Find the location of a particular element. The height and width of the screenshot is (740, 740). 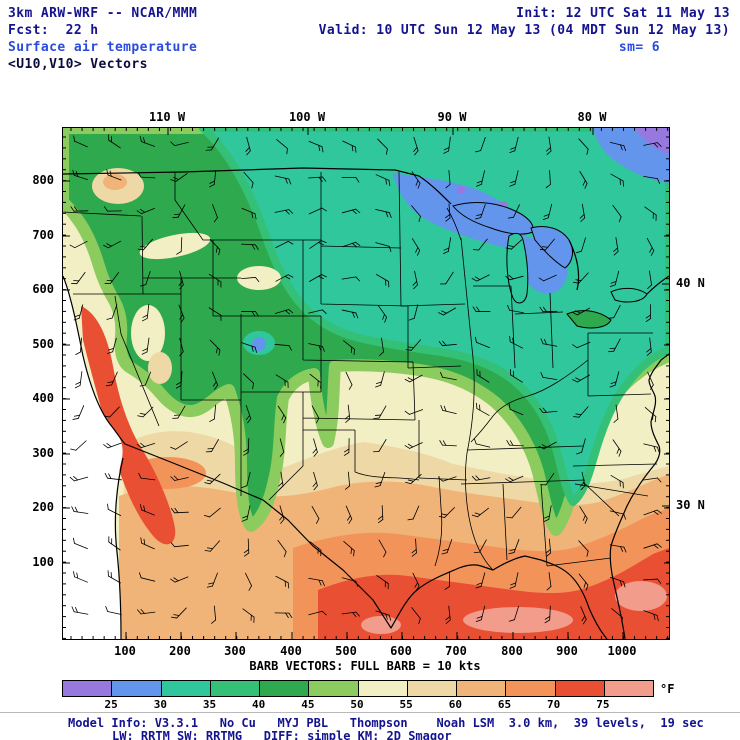

model-title: 3km ARW-WRF -- NCAR/MMM is located at coordinates (103, 13).